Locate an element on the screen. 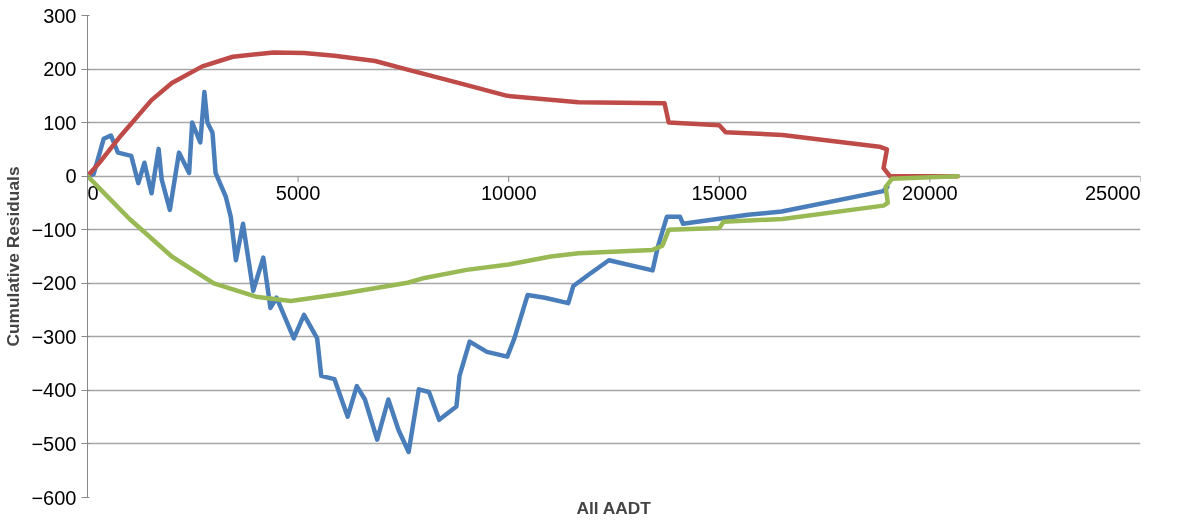 The width and height of the screenshot is (1195, 531). x-tick-label: 15000 is located at coordinates (719, 193).